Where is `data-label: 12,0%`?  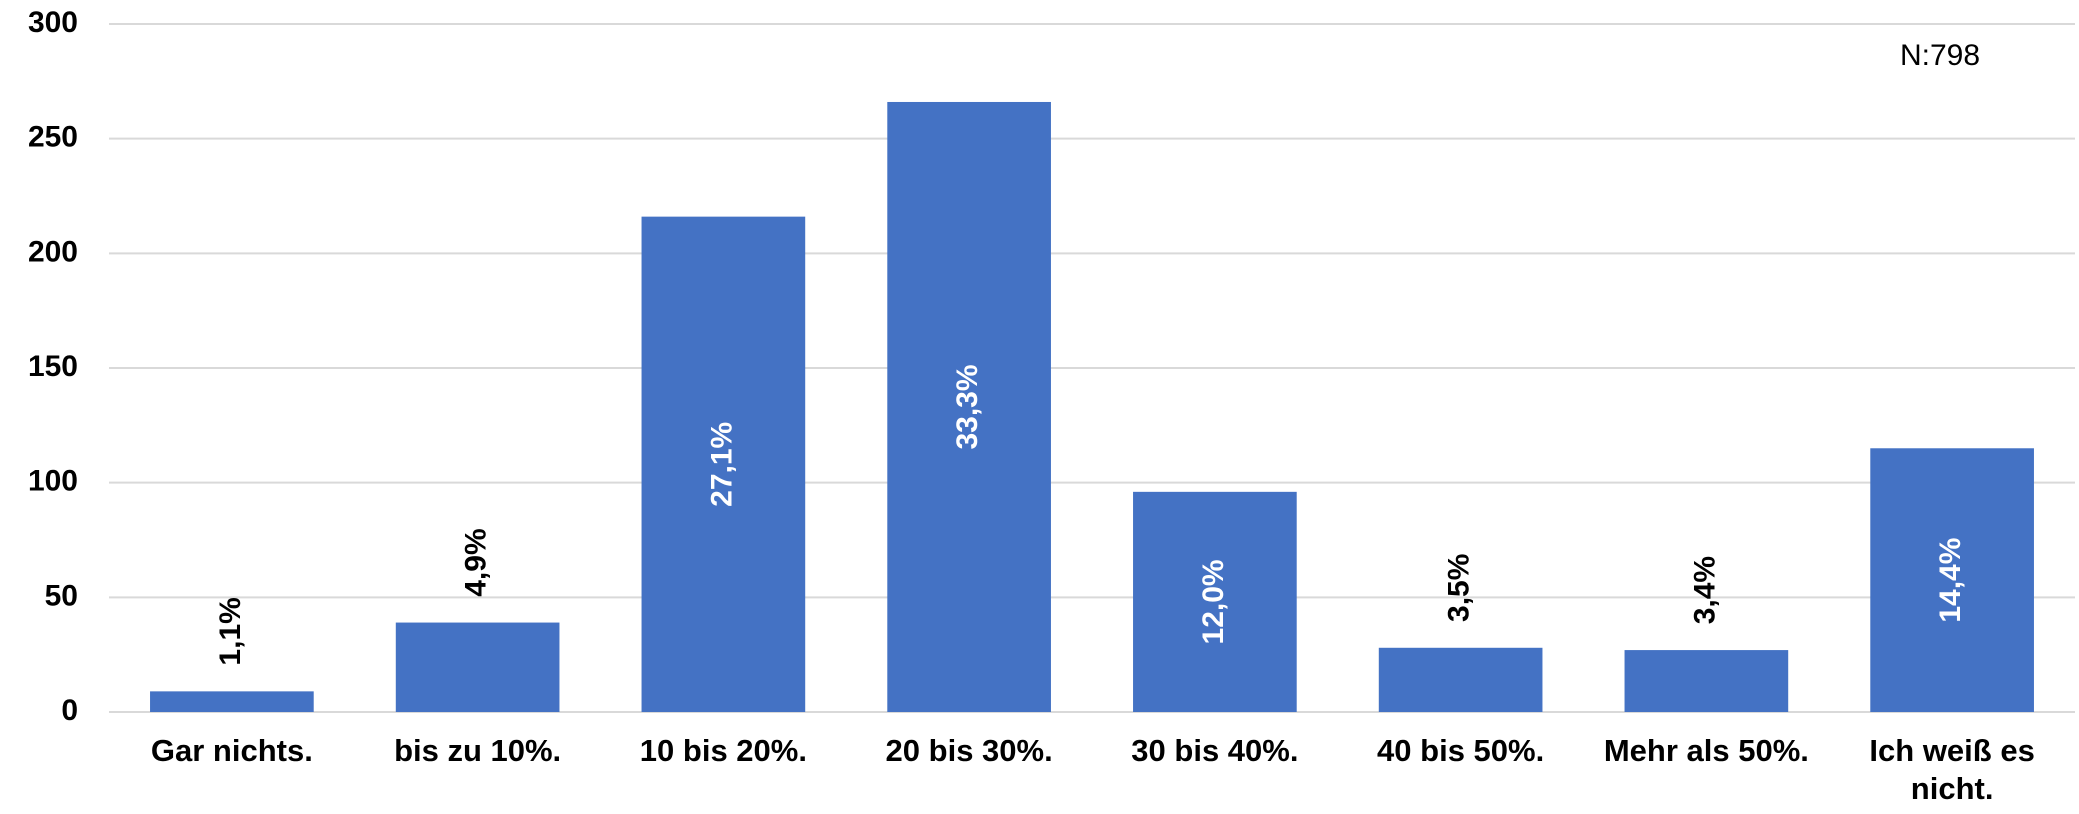
data-label: 12,0% is located at coordinates (1213, 601).